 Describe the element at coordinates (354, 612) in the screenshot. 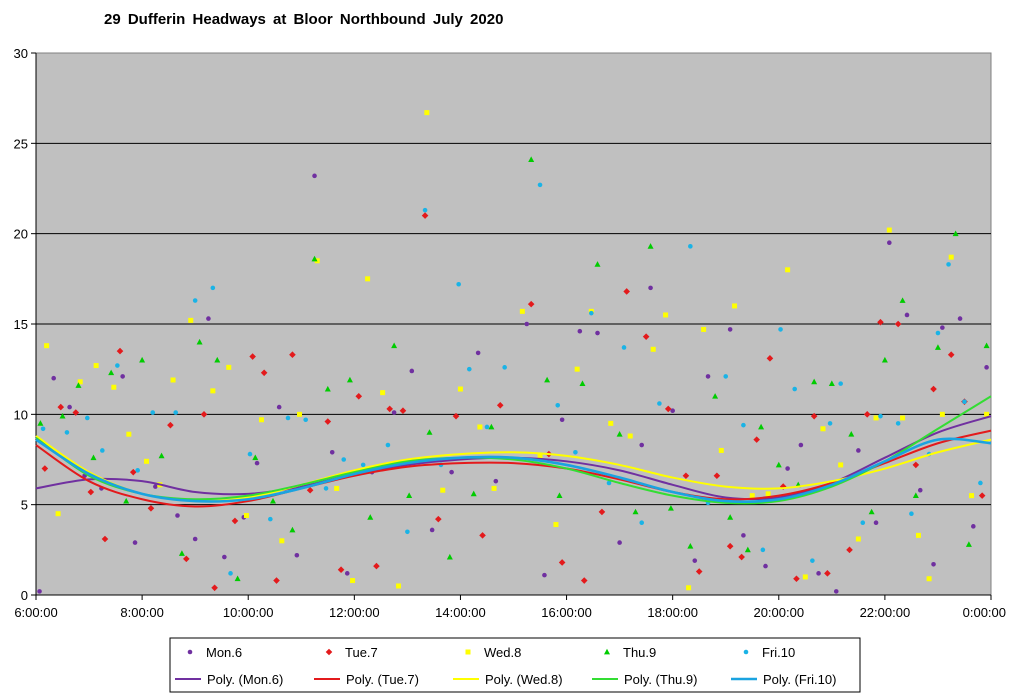

I see `x-tick-label: 12:00:00` at that location.